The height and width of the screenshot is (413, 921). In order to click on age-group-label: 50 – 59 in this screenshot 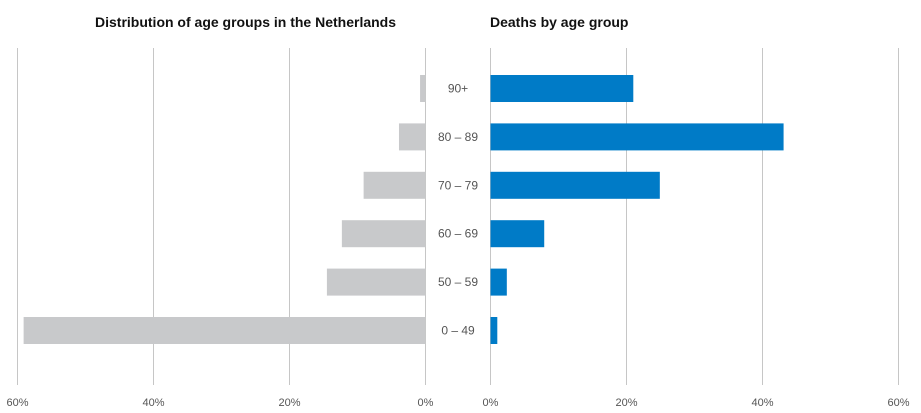, I will do `click(458, 282)`.